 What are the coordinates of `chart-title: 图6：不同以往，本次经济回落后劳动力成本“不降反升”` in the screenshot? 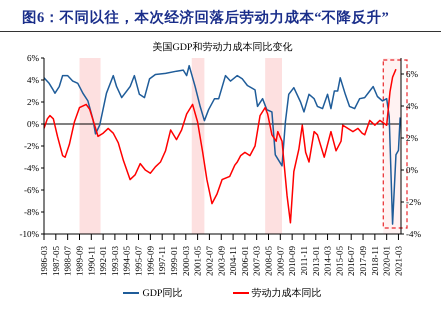 It's located at (220, 16).